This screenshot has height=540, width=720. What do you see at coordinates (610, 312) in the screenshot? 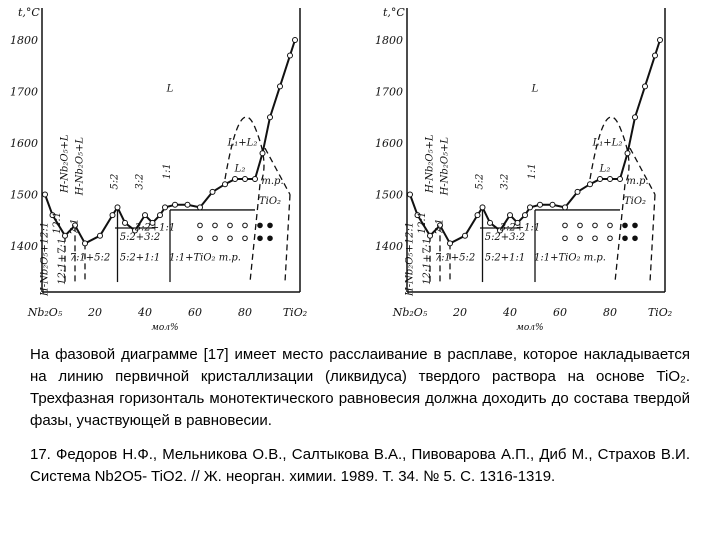
I see `x-tick-label: 80` at bounding box center [610, 312].